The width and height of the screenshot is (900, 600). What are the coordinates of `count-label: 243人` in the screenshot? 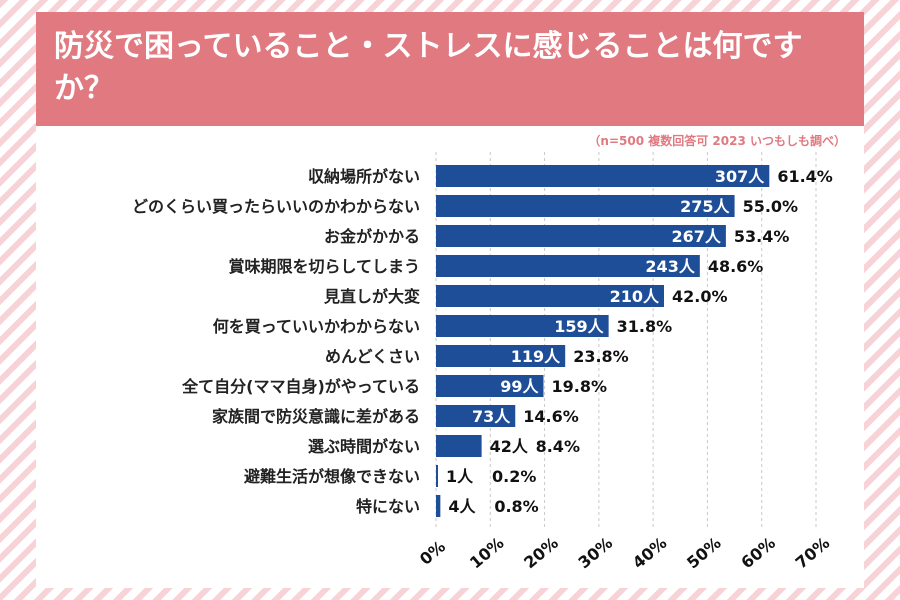 It's located at (670, 266).